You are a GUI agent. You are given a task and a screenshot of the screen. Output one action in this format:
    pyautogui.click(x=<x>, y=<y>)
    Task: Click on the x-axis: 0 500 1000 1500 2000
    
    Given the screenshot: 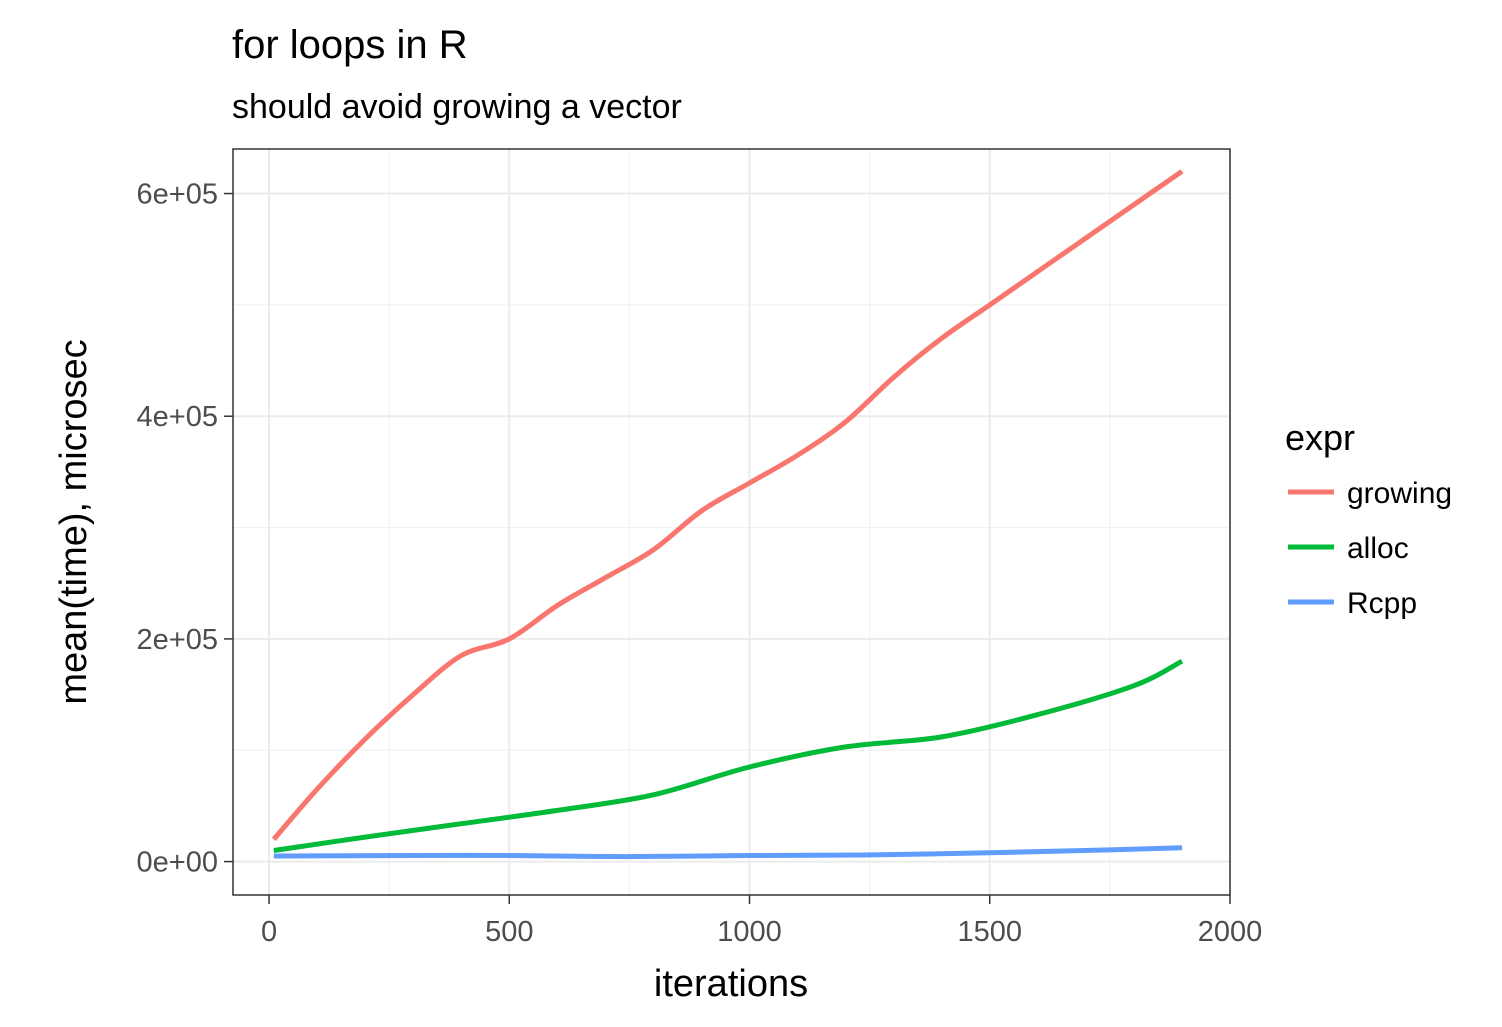 What is the action you would take?
    pyautogui.click(x=761, y=921)
    